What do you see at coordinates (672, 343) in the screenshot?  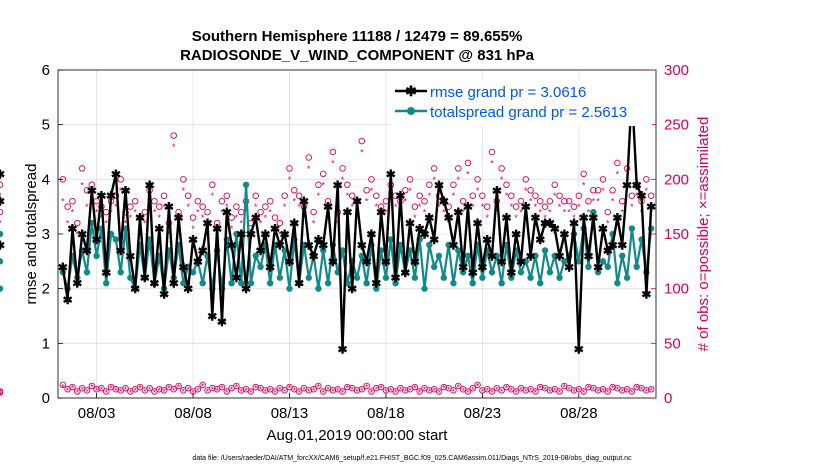 I see `right-tick-label: 50` at bounding box center [672, 343].